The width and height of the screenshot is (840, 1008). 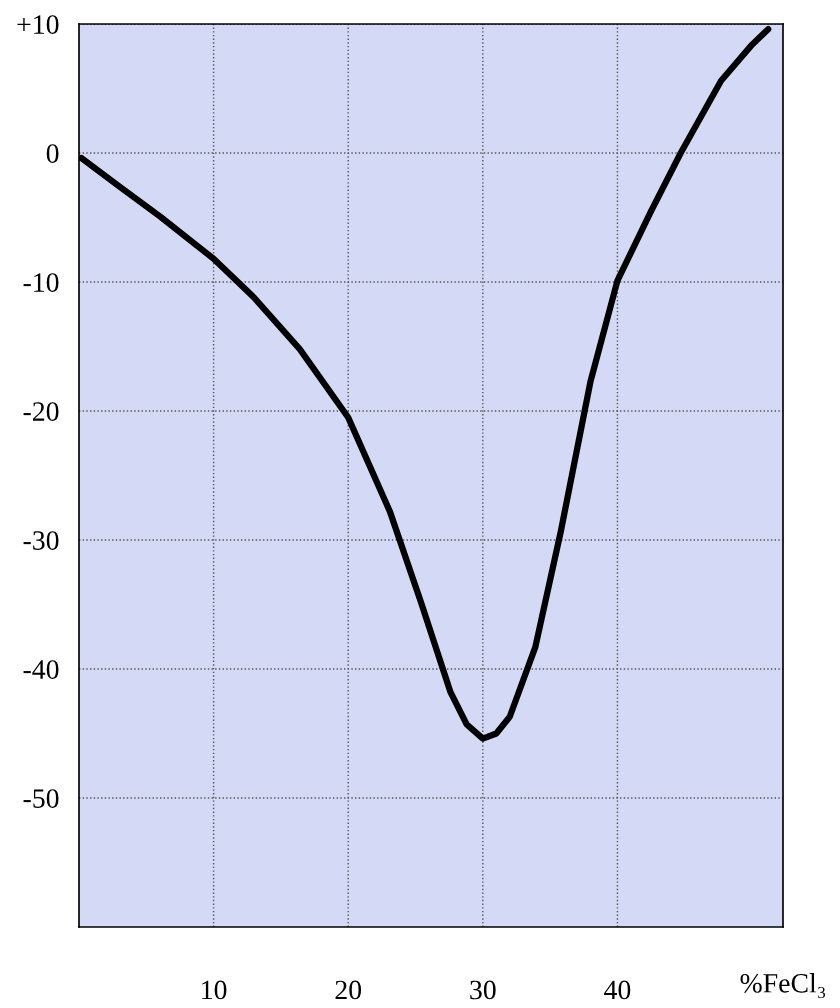 I want to click on x-tick-label: 40, so click(x=617, y=990).